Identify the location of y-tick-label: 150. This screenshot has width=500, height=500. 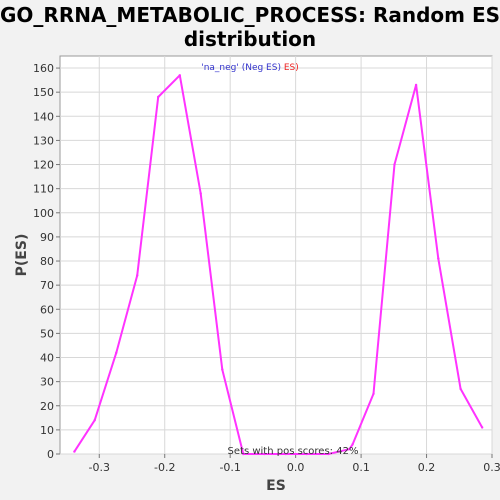
(43, 92).